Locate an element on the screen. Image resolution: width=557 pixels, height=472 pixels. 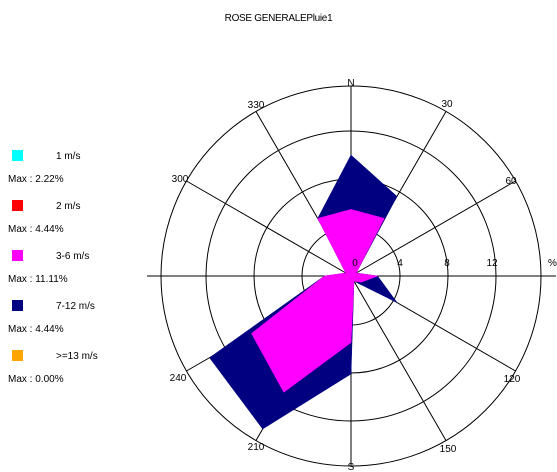
direction-label: 60 is located at coordinates (511, 181).